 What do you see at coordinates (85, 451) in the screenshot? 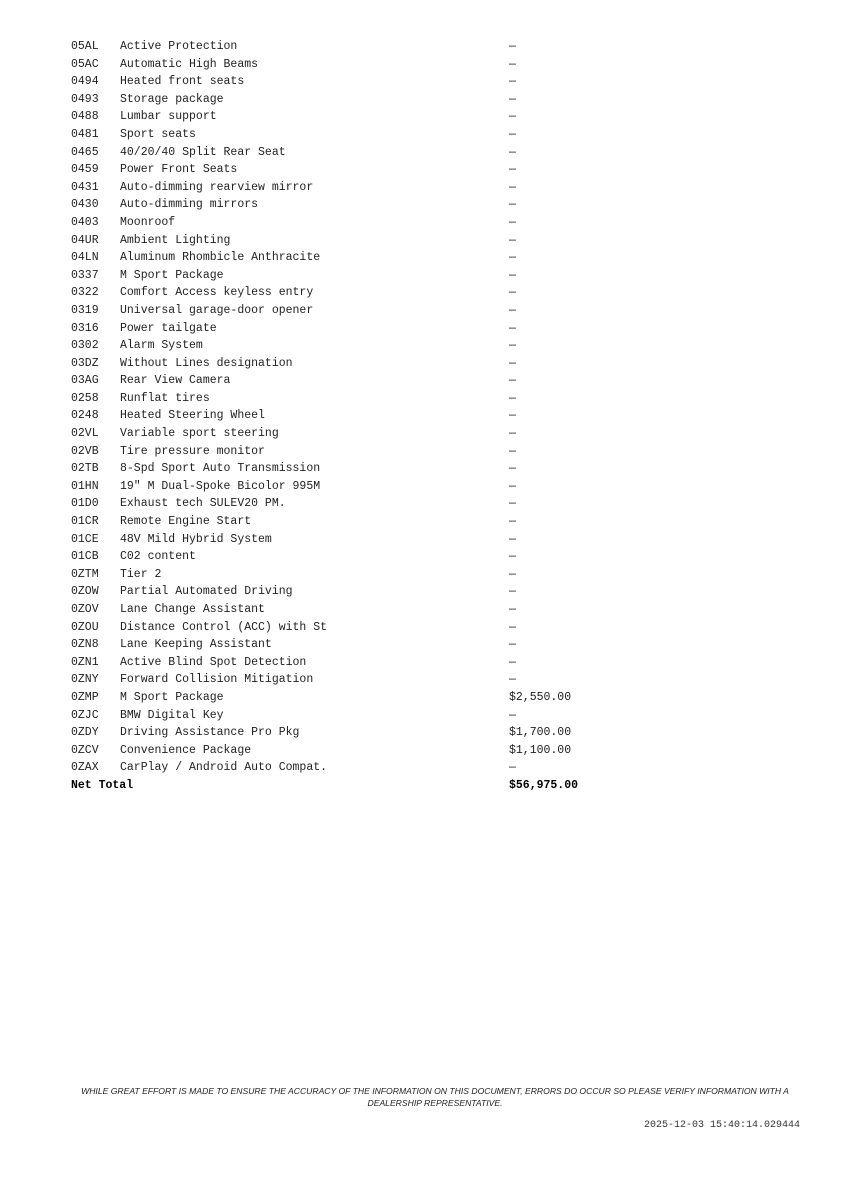
I see `option-code: 02VB` at bounding box center [85, 451].